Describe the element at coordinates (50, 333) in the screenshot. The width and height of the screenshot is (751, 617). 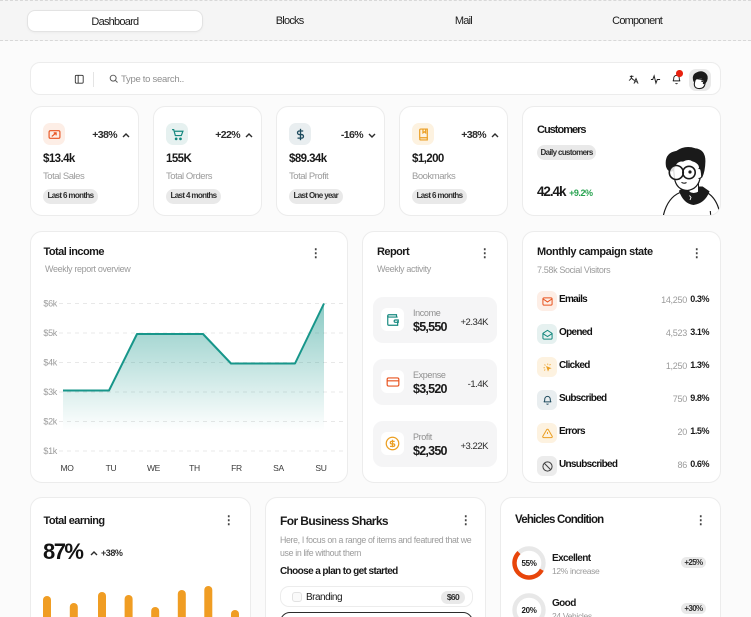
I see `svg-text: $5k` at that location.